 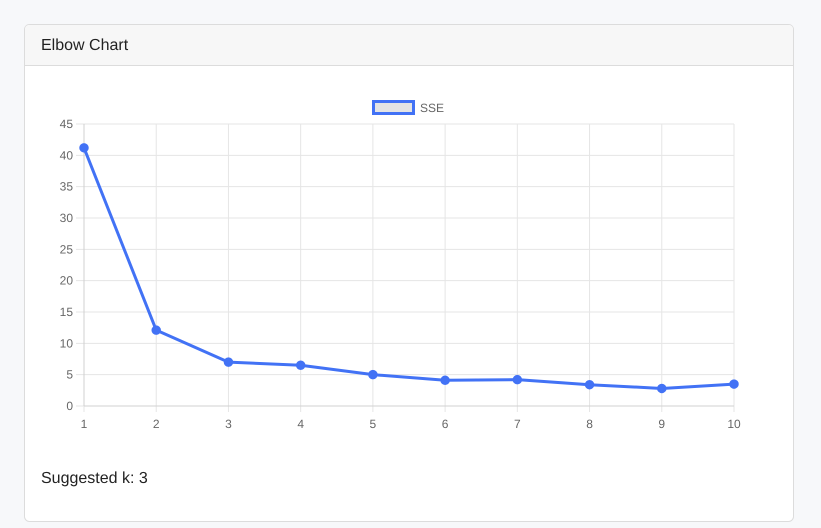 I want to click on y-tick-label: 0, so click(x=70, y=406).